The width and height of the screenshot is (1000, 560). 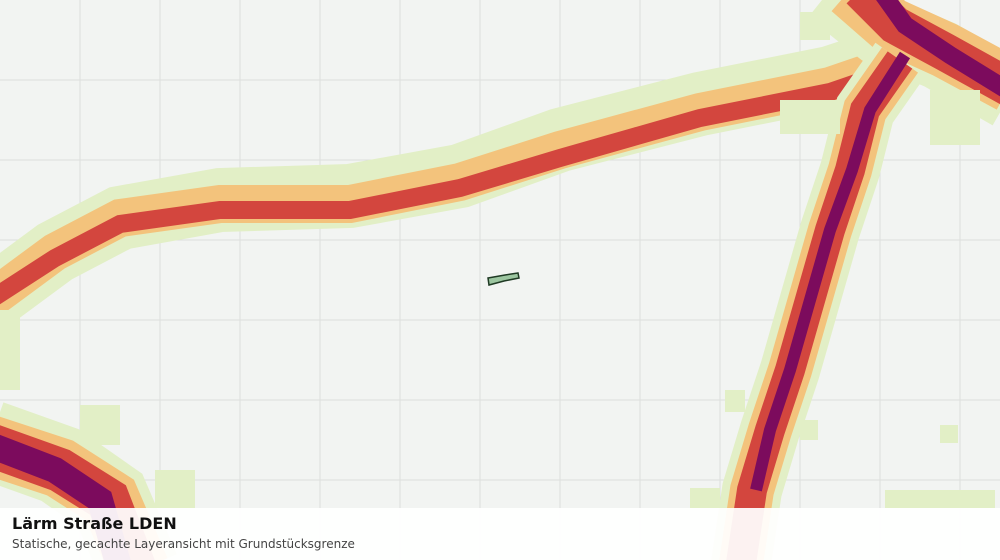 I want to click on map-title: Lärm Straße LDEN, so click(x=94, y=523).